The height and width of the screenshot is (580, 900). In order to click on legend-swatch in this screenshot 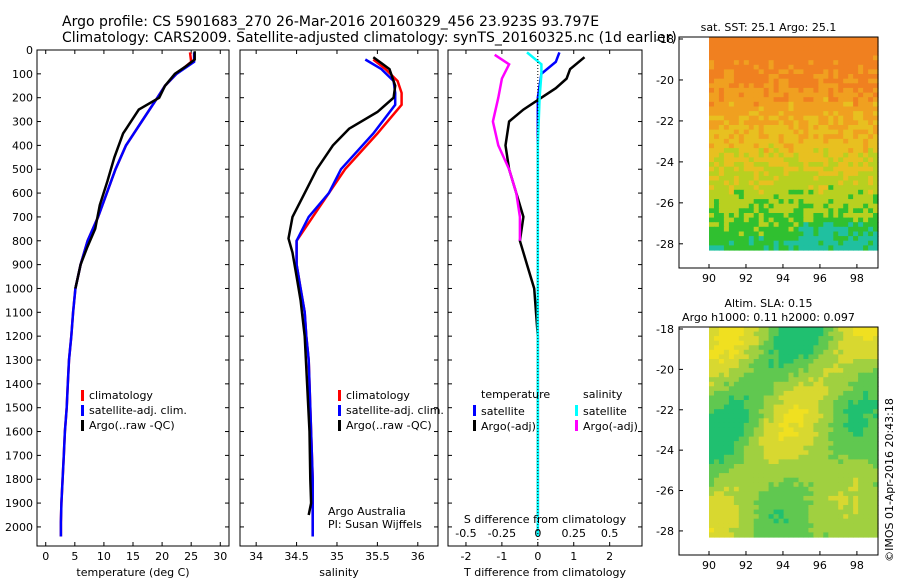, I will do `click(576, 410)`.